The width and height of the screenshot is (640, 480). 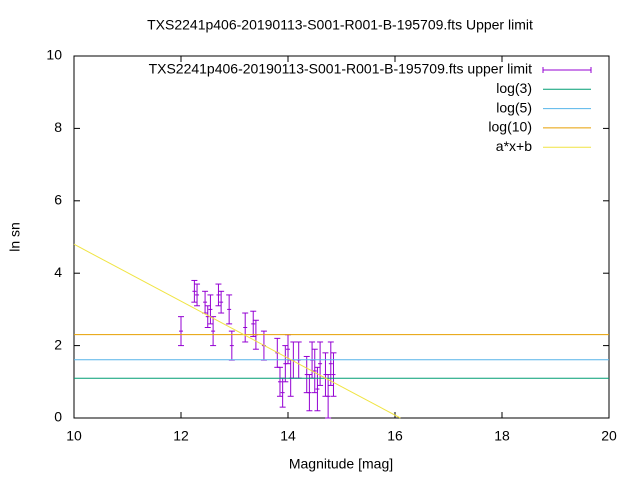 What do you see at coordinates (15, 237) in the screenshot?
I see `y-axis-label: ln sn` at bounding box center [15, 237].